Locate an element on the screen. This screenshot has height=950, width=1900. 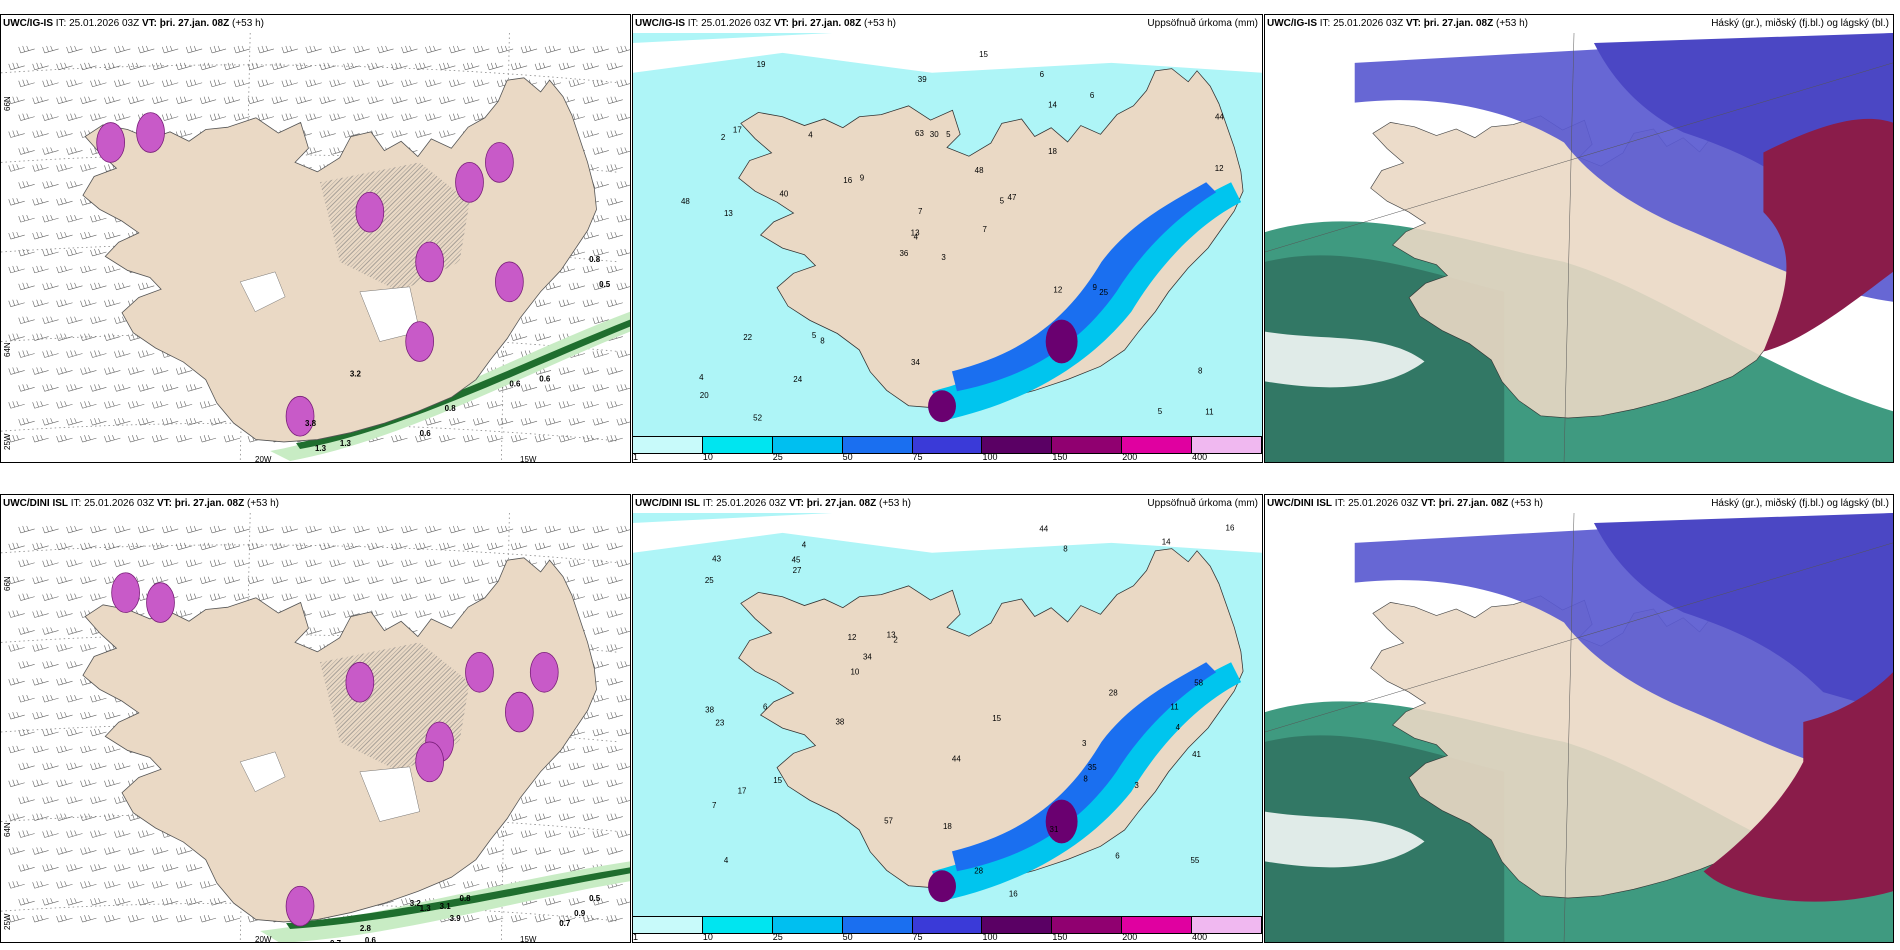
wind-value-label: 3.9 is located at coordinates (456, 918).